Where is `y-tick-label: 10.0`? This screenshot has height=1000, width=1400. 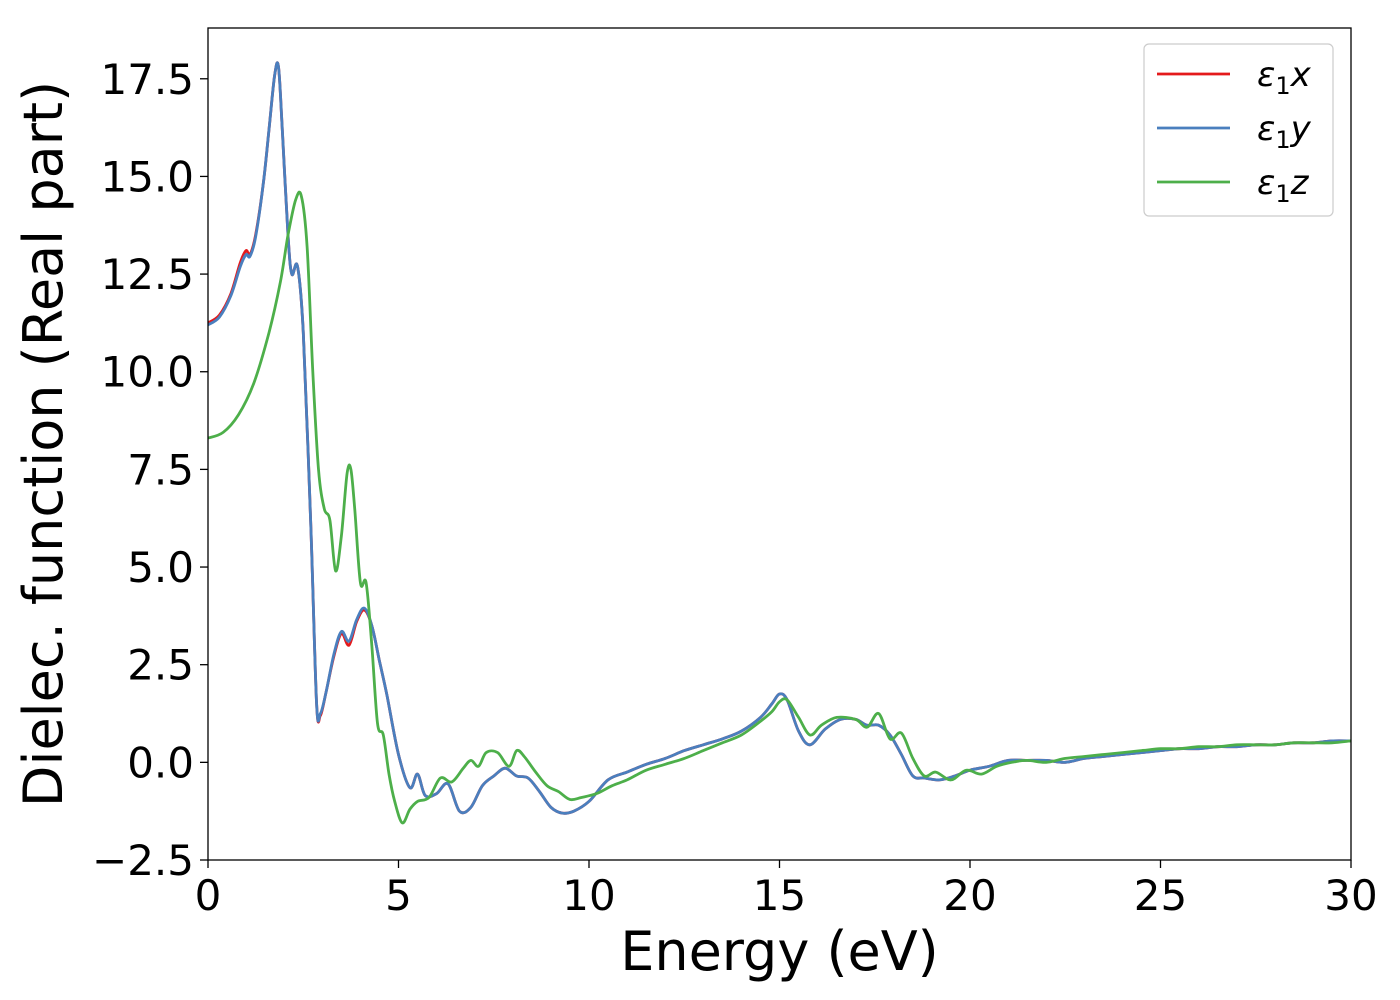 y-tick-label: 10.0 is located at coordinates (147, 372).